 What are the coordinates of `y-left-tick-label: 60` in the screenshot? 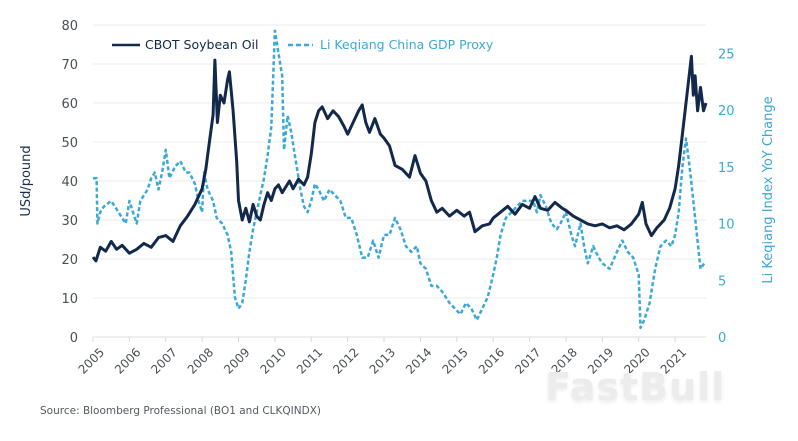 It's located at (69, 104).